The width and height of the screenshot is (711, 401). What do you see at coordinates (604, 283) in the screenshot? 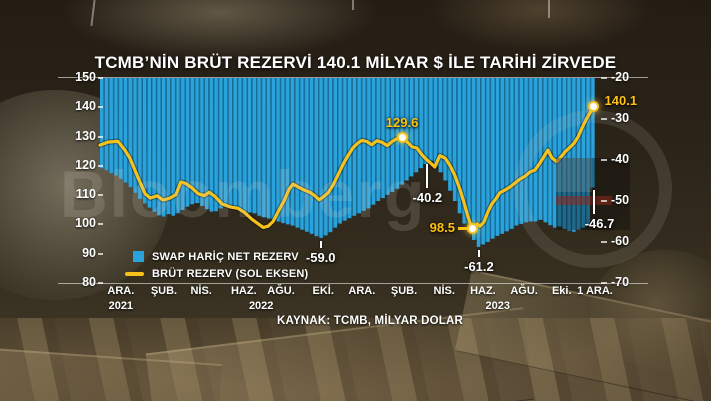
I see `right-axis-tick` at bounding box center [604, 283].